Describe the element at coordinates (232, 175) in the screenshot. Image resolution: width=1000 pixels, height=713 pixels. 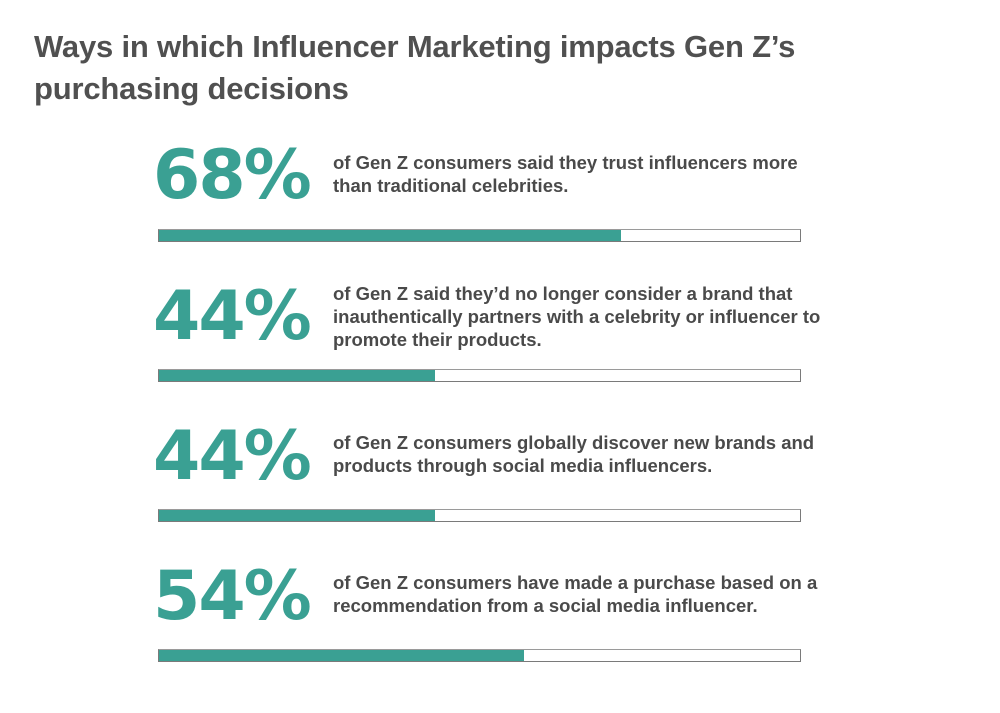
I see `stat-value: 68%` at that location.